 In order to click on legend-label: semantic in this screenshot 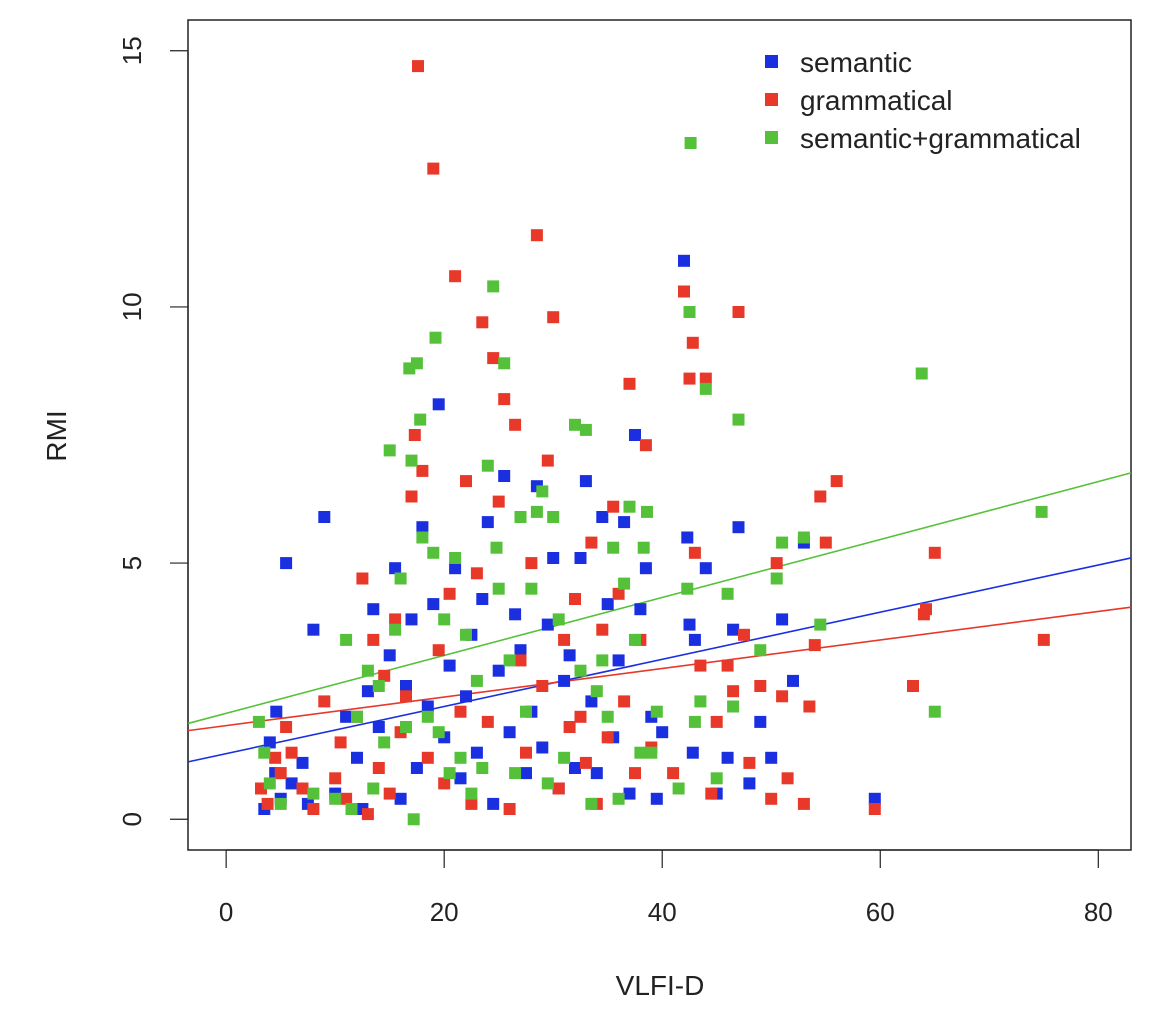, I will do `click(856, 62)`.